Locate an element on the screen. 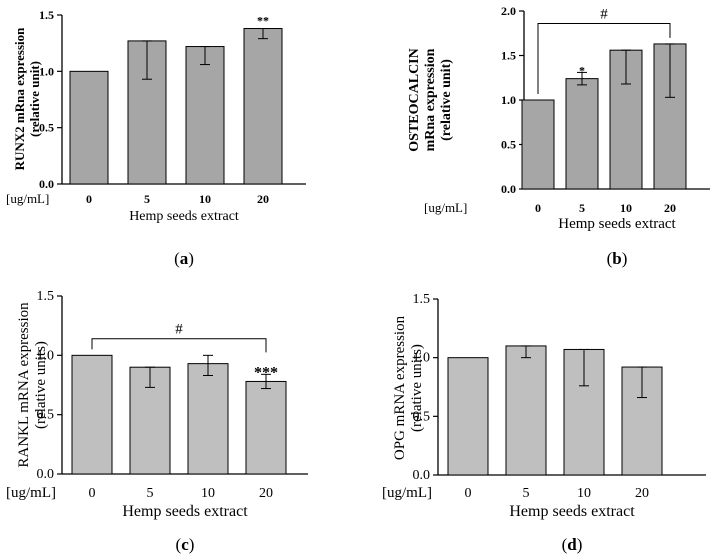  chart-b-y-axis-title: mRna expression is located at coordinates (430, 99).